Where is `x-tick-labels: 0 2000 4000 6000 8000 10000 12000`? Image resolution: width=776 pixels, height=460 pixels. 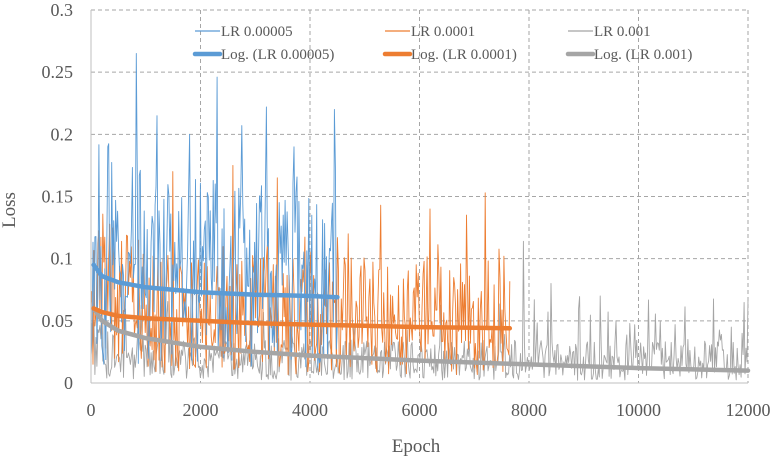
x-tick-labels: 0 2000 4000 6000 8000 10000 12000 is located at coordinates (429, 410).